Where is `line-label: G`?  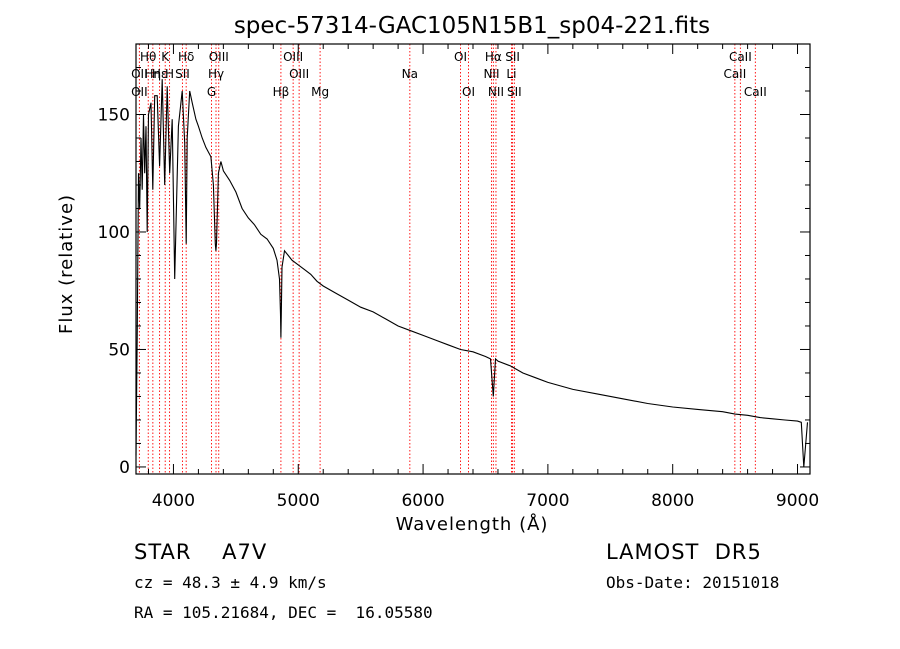 line-label: G is located at coordinates (211, 92).